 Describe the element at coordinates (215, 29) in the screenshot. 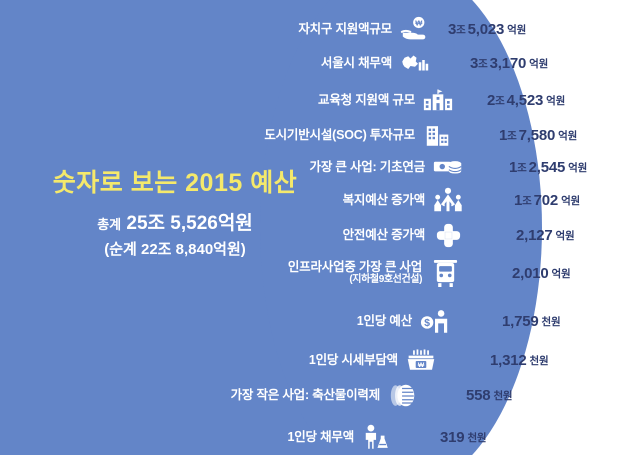

I see `budget-row-1: 자치구 지원액규모 ₩` at that location.